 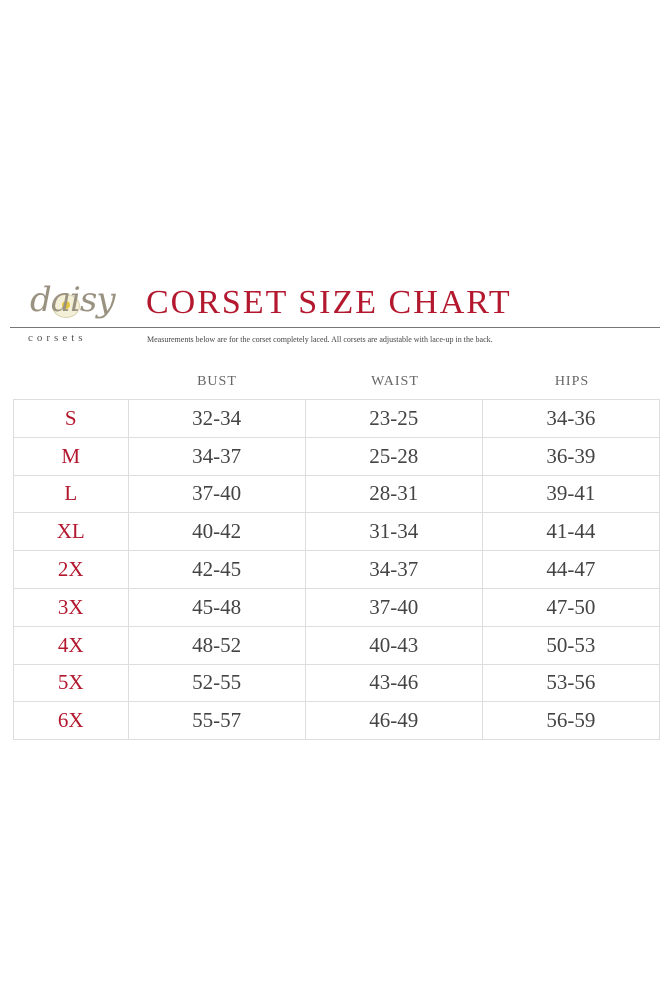 I want to click on hips-cell: 56-59, so click(x=571, y=721).